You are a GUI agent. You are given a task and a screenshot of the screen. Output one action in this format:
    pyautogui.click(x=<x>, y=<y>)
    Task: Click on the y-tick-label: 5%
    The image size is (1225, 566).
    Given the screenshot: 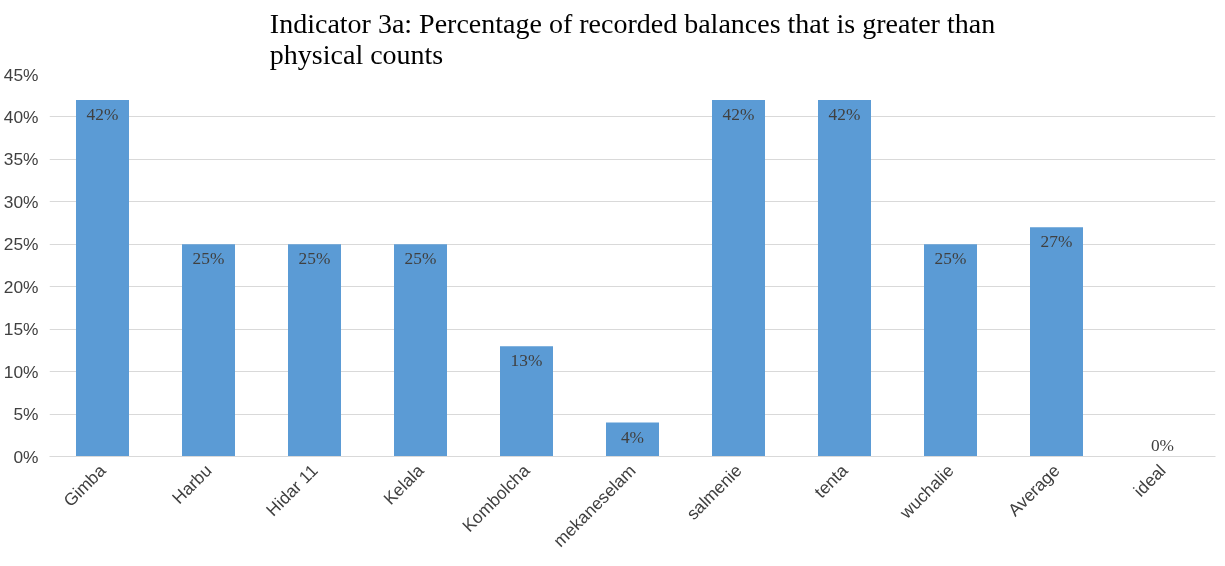 What is the action you would take?
    pyautogui.click(x=26, y=414)
    